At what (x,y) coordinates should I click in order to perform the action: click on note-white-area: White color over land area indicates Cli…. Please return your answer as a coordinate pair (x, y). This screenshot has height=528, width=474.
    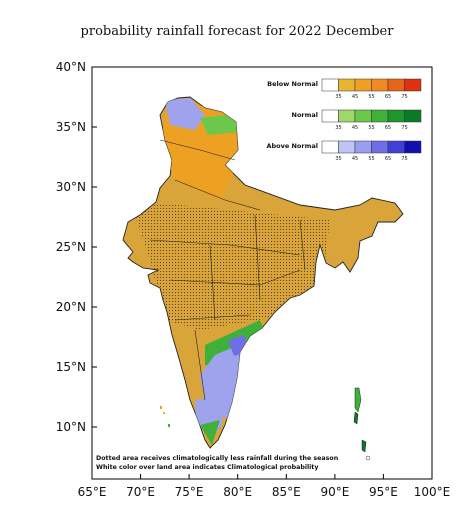
    Looking at the image, I should click on (207, 467).